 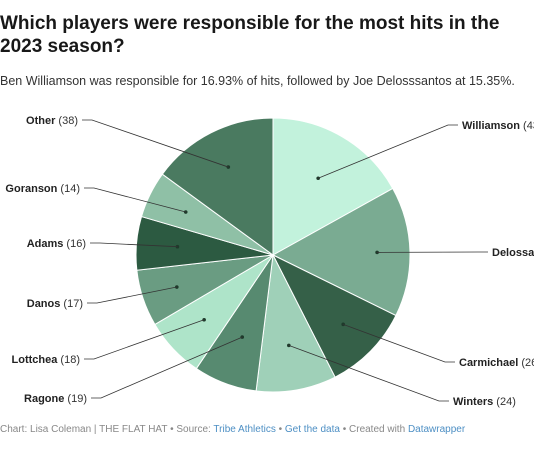 I want to click on leader-line-winters, so click(x=368, y=373).